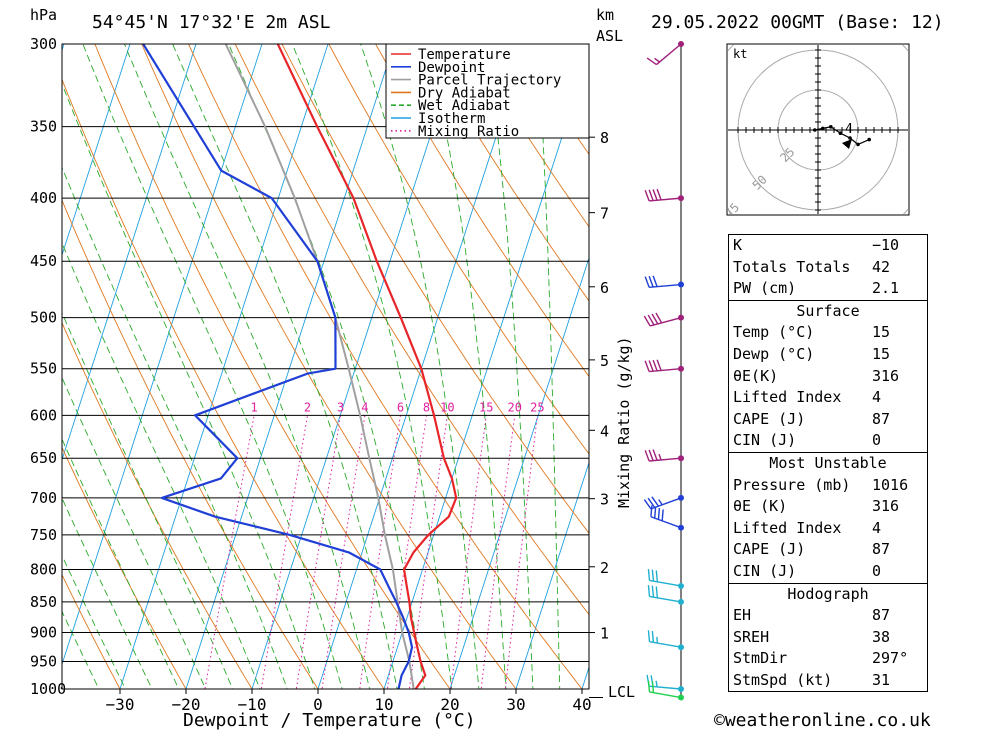 This screenshot has width=1000, height=733. What do you see at coordinates (816, 506) in the screenshot?
I see `most-unstable-row: θE (K) 316` at bounding box center [816, 506].